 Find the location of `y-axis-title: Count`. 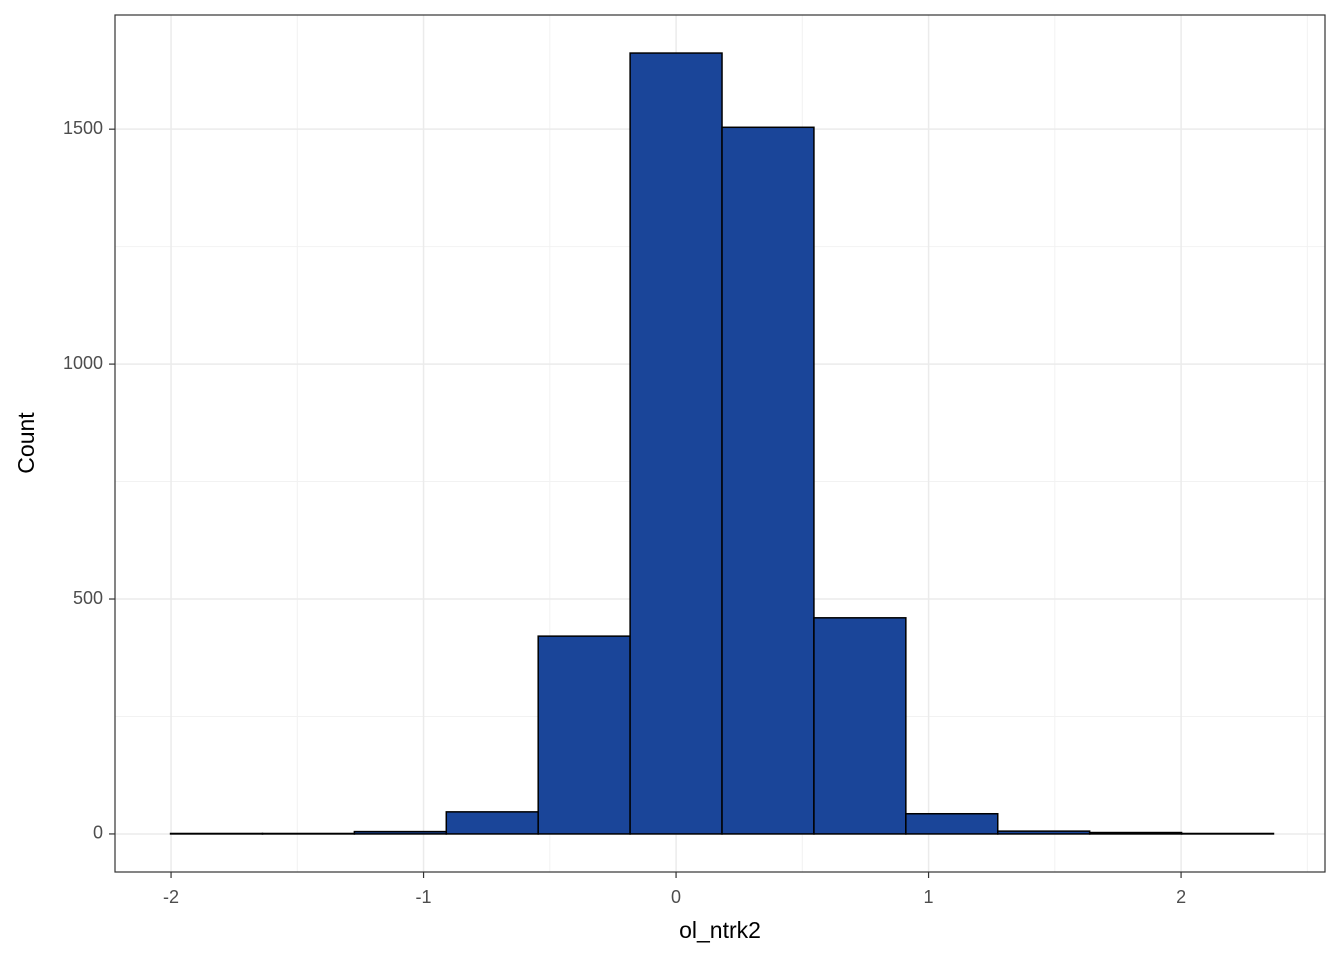

y-axis-title: Count is located at coordinates (26, 443).